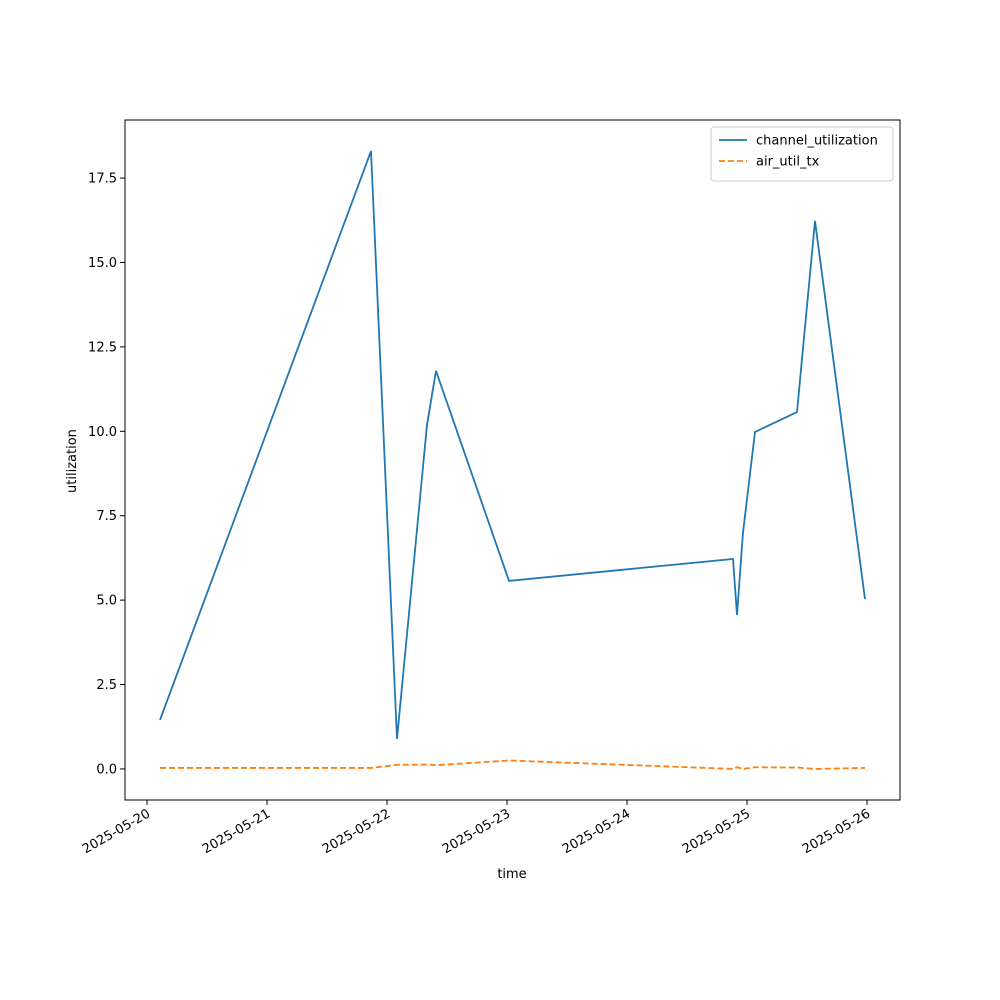  What do you see at coordinates (788, 162) in the screenshot?
I see `legend-label: air_util_tx` at bounding box center [788, 162].